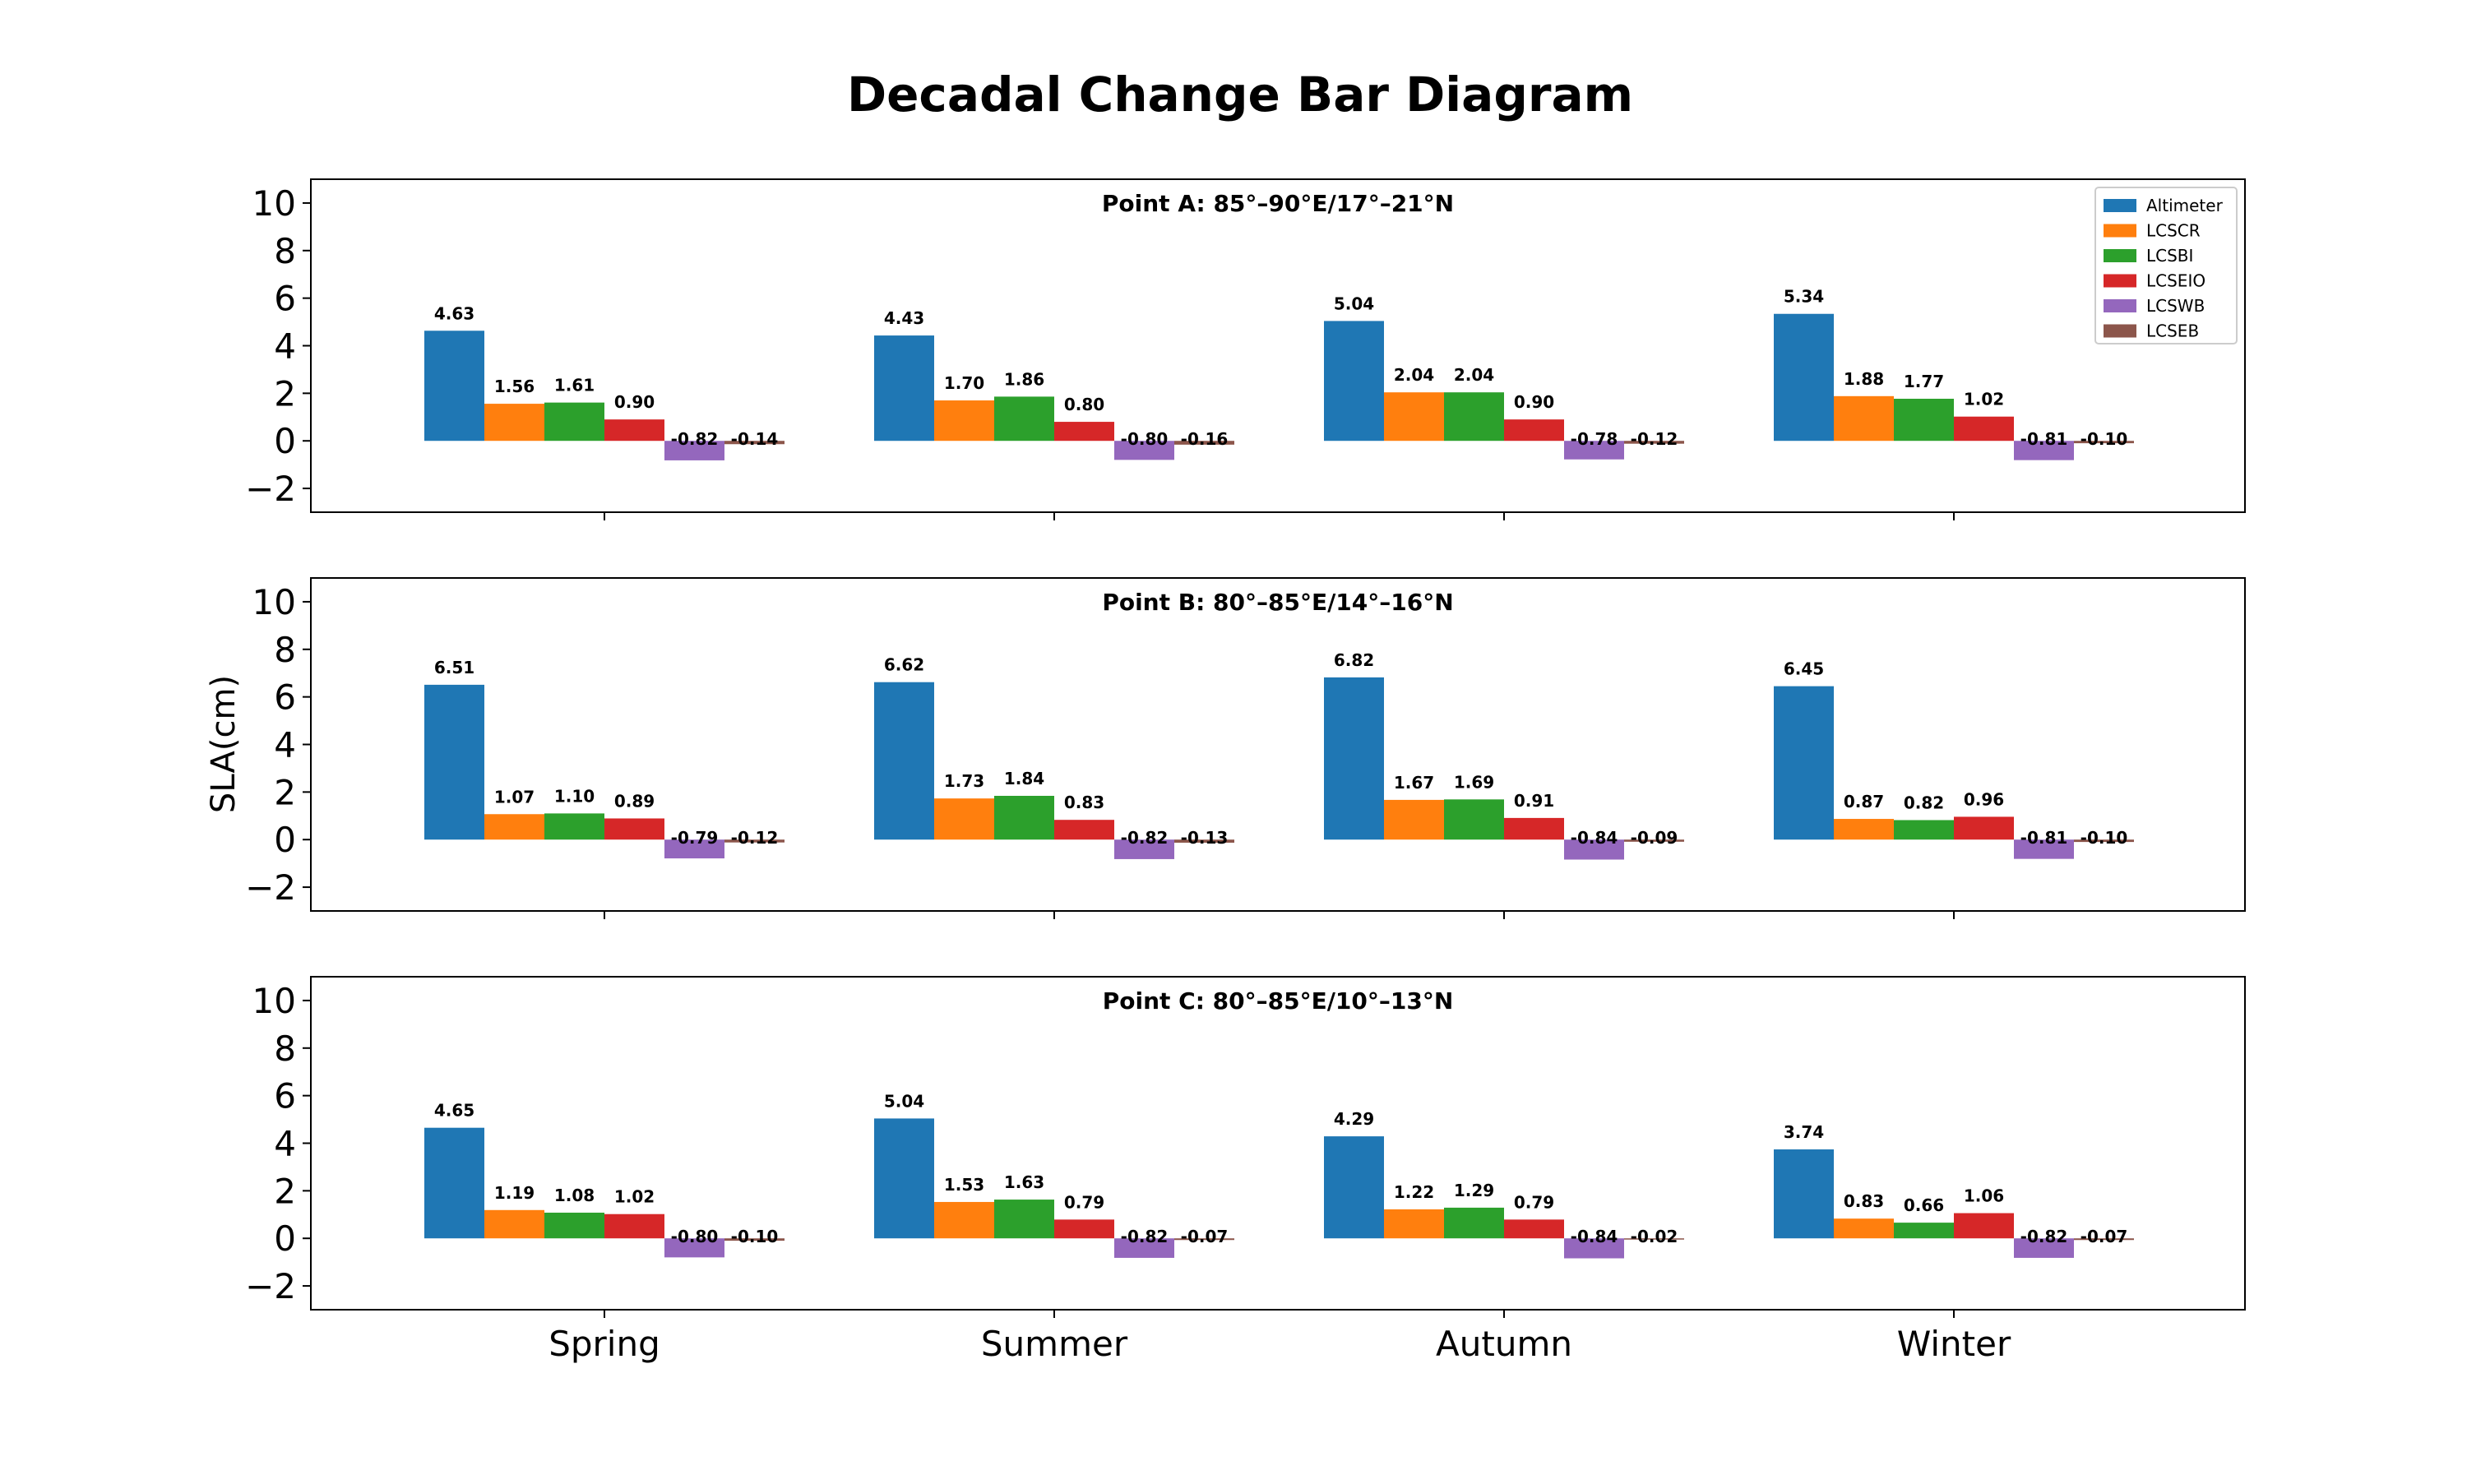 The height and width of the screenshot is (1484, 2467). I want to click on y-axis-label: SLA(cm), so click(224, 744).